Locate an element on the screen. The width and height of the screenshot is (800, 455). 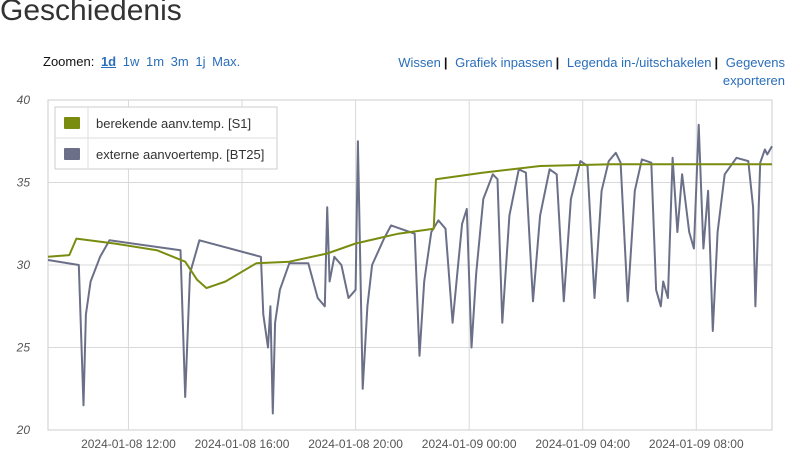
y-tick-label: 25 is located at coordinates (23, 348).